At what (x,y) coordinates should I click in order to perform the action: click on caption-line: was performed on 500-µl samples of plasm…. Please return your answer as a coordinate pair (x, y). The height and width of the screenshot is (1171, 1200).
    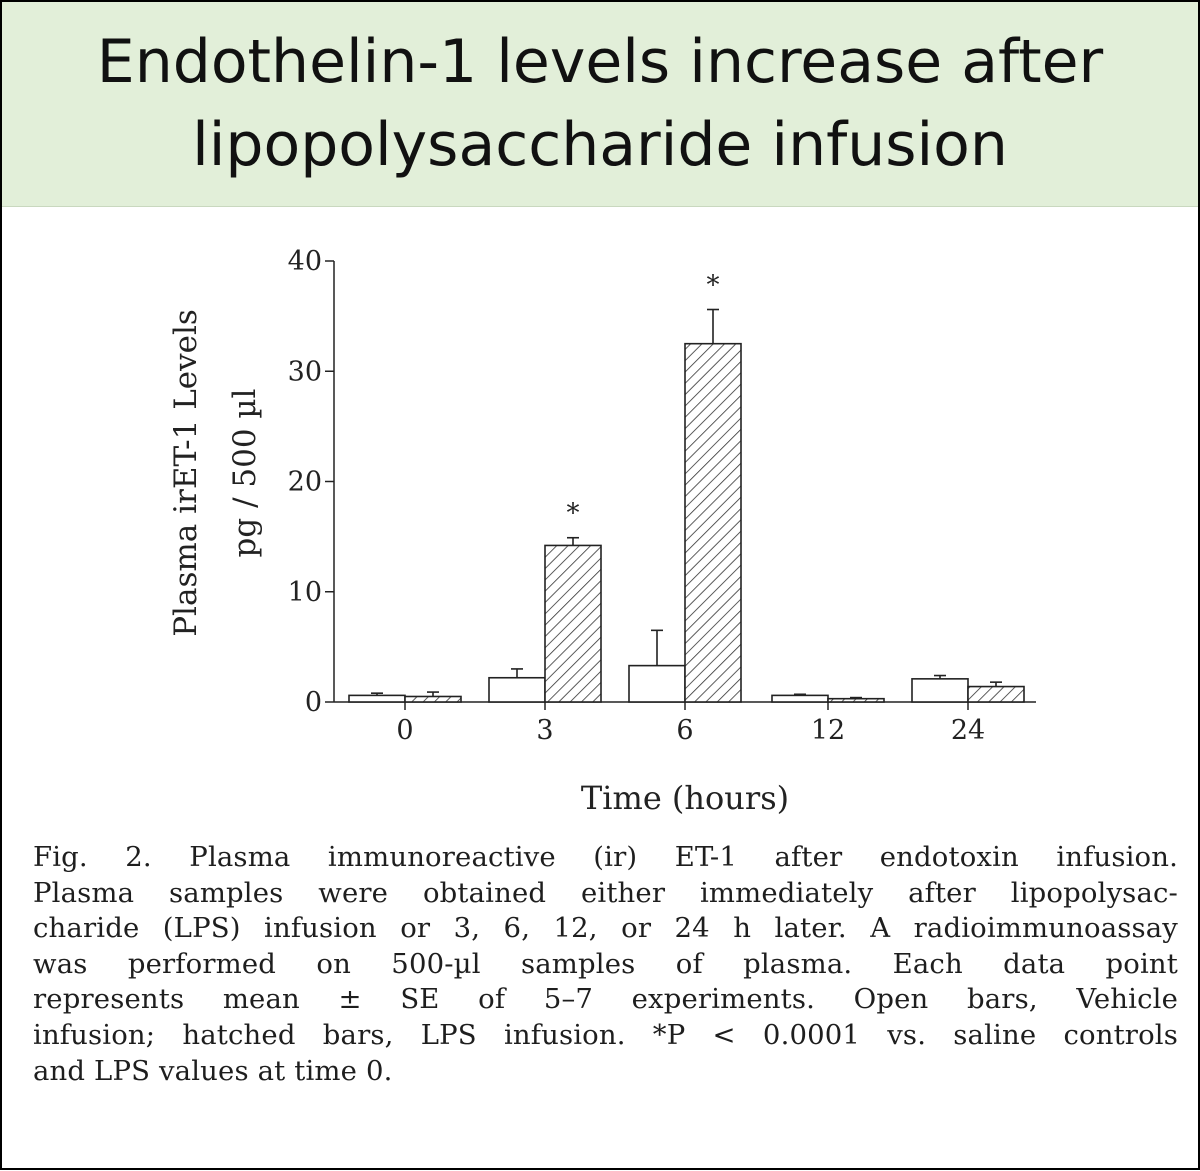
    Looking at the image, I should click on (605, 963).